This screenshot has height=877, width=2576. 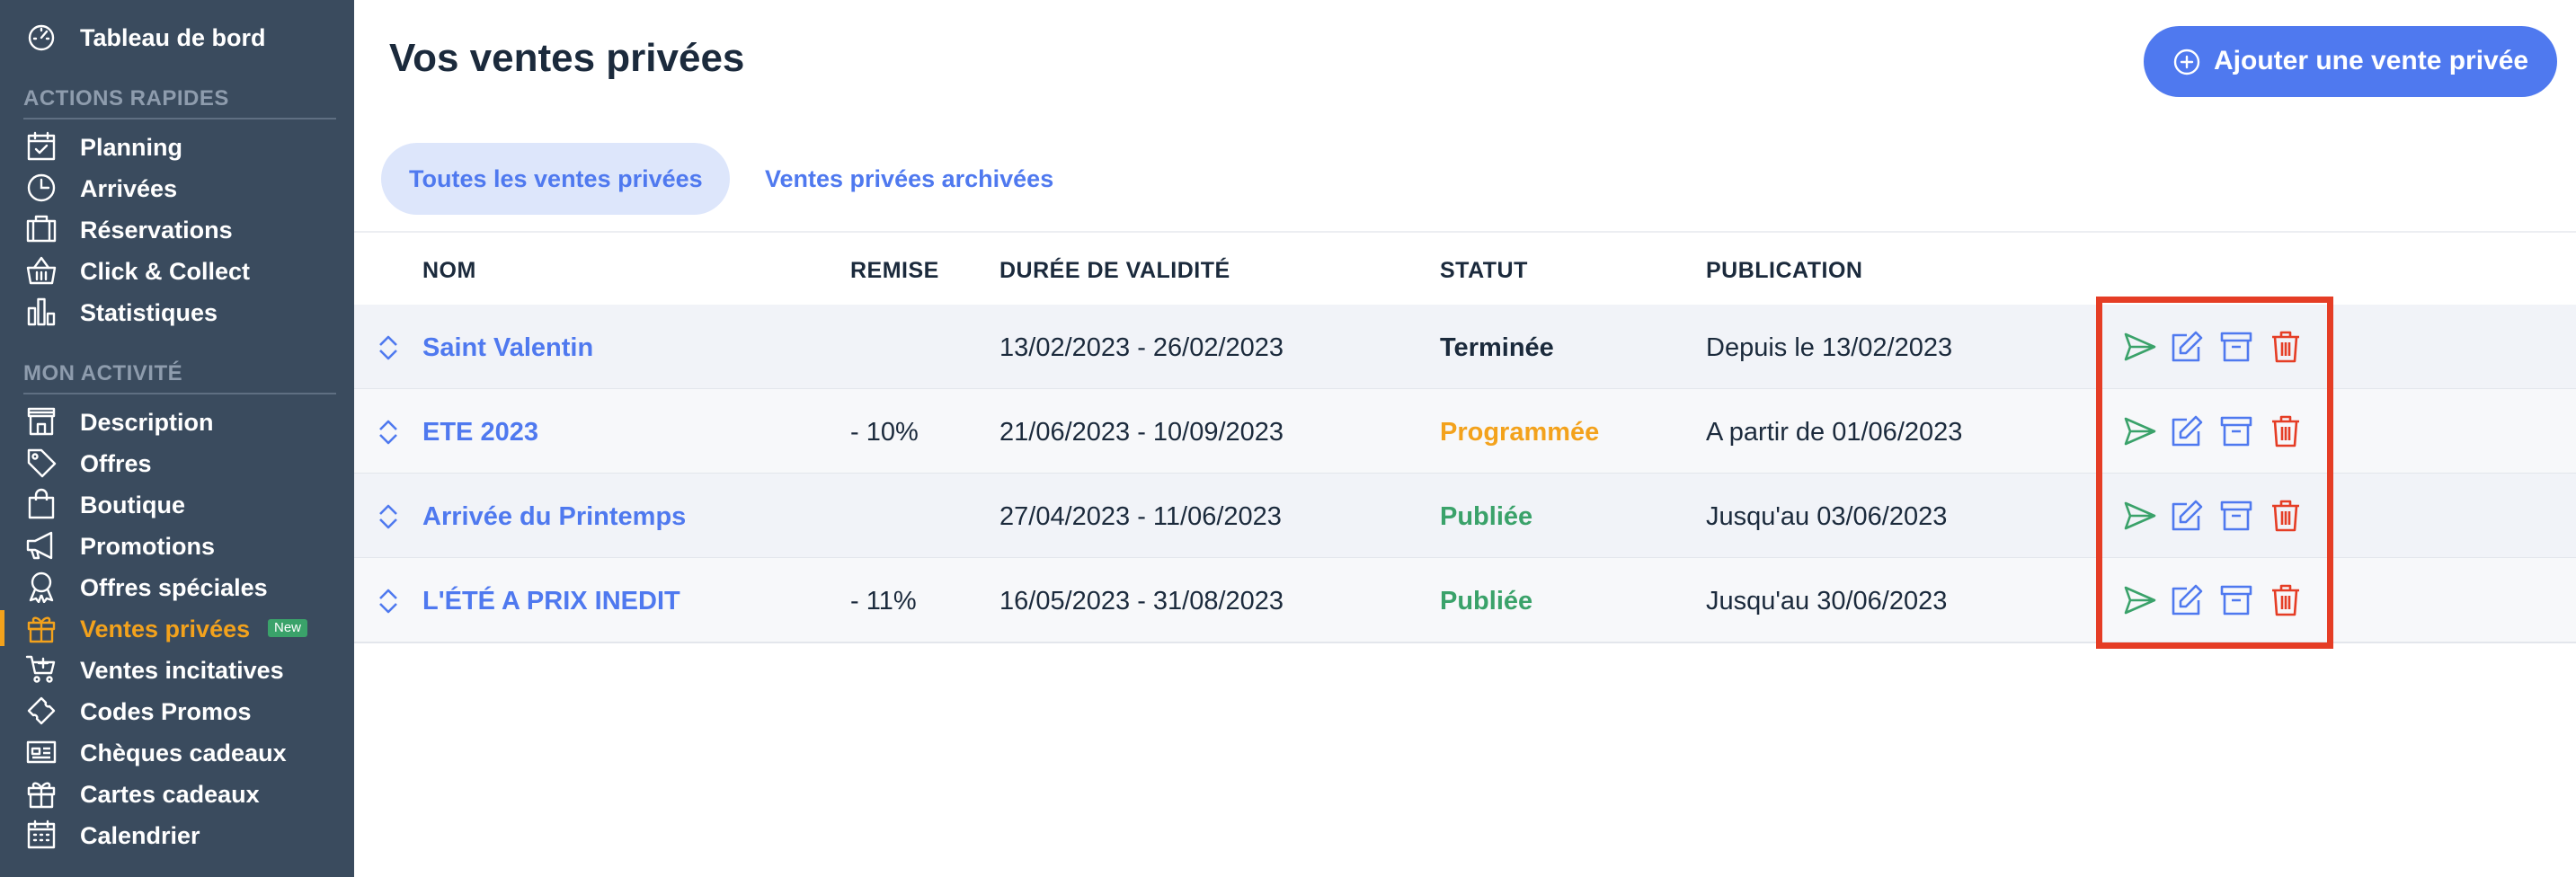 What do you see at coordinates (174, 587) in the screenshot?
I see `sidebar-item-label: Offres spéciales` at bounding box center [174, 587].